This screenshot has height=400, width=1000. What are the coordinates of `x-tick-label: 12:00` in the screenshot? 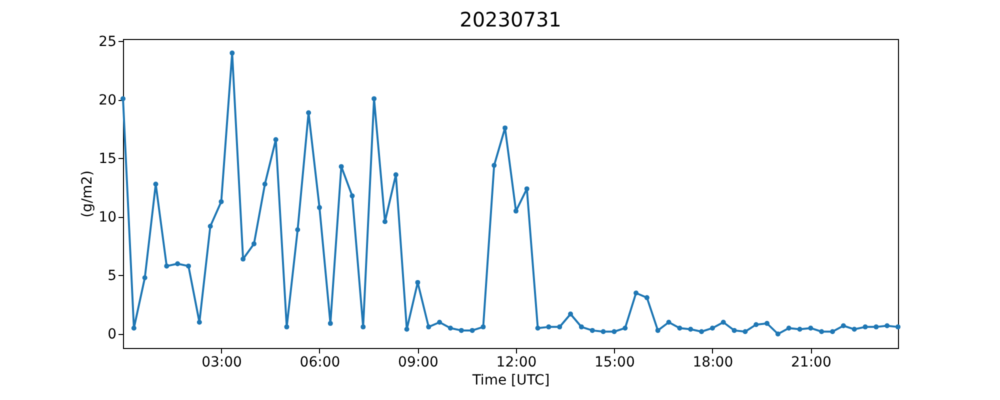 It's located at (516, 362).